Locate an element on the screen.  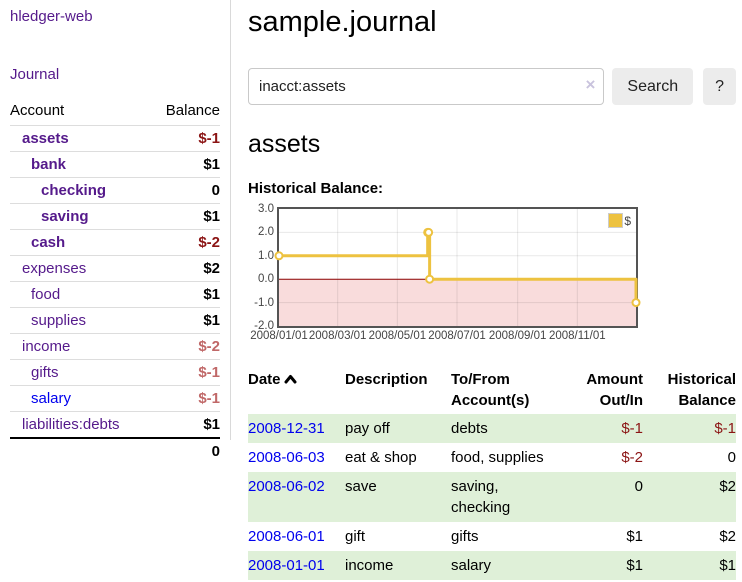
transaction-date-link: 2008-06-01 is located at coordinates (286, 536).